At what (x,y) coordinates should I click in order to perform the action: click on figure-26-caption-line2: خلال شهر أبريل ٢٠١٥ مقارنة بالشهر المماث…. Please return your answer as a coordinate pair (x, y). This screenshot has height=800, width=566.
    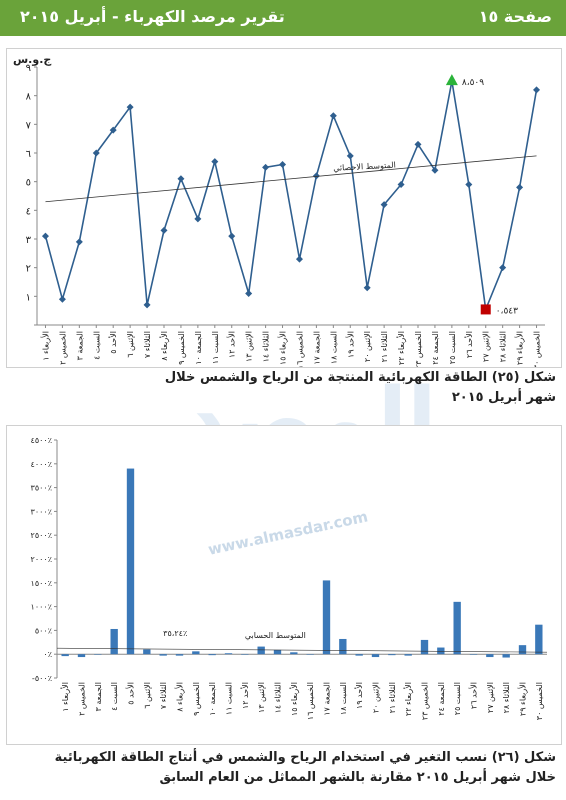
    Looking at the image, I should click on (357, 777).